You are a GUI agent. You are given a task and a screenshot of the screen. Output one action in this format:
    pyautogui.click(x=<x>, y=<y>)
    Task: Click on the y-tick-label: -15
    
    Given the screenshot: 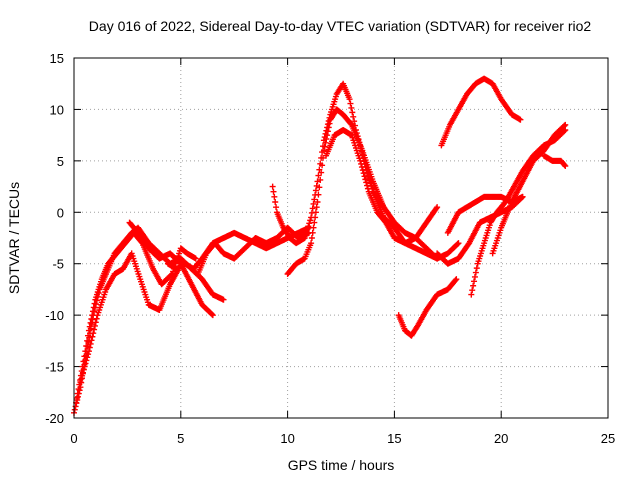 What is the action you would take?
    pyautogui.click(x=54, y=367)
    